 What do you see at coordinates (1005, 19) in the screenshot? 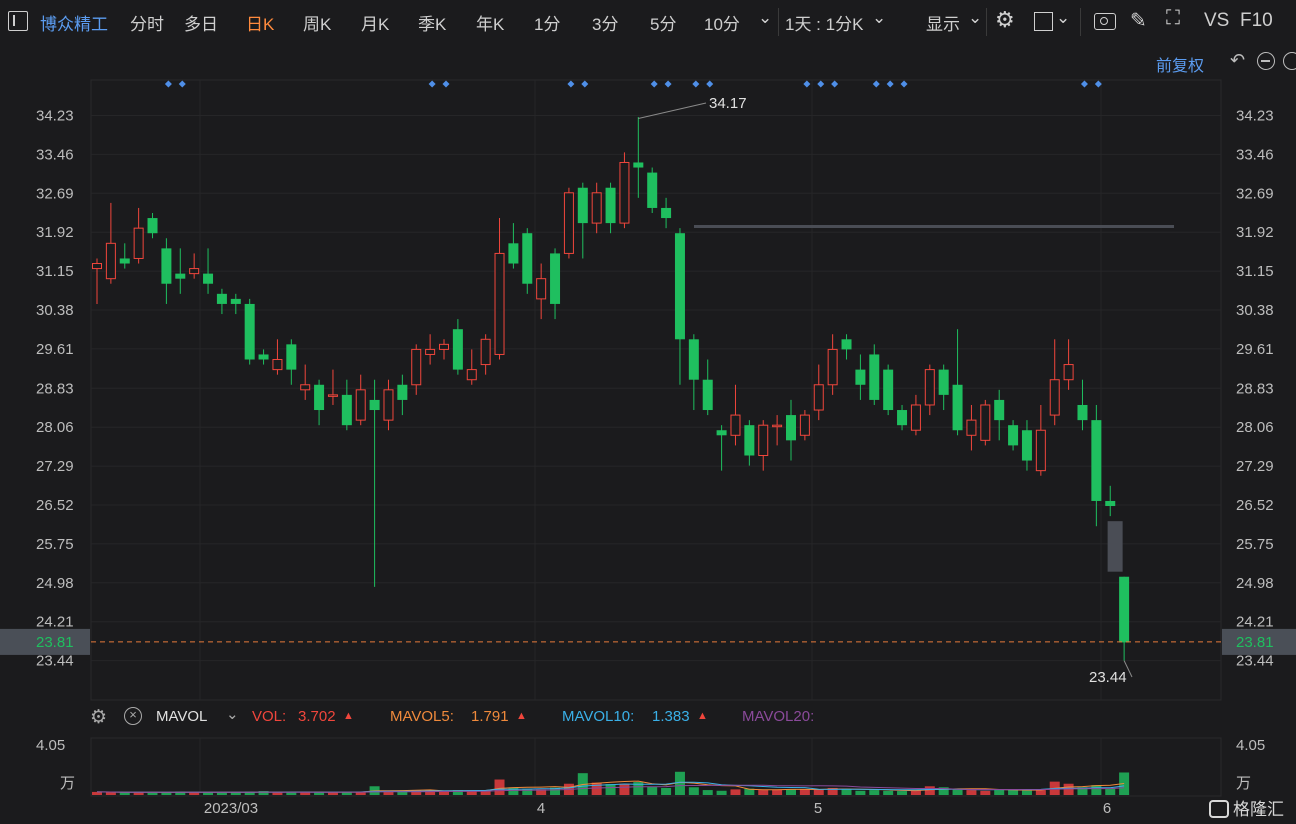
I see `settings-gear-icon: ⚙` at bounding box center [1005, 19].